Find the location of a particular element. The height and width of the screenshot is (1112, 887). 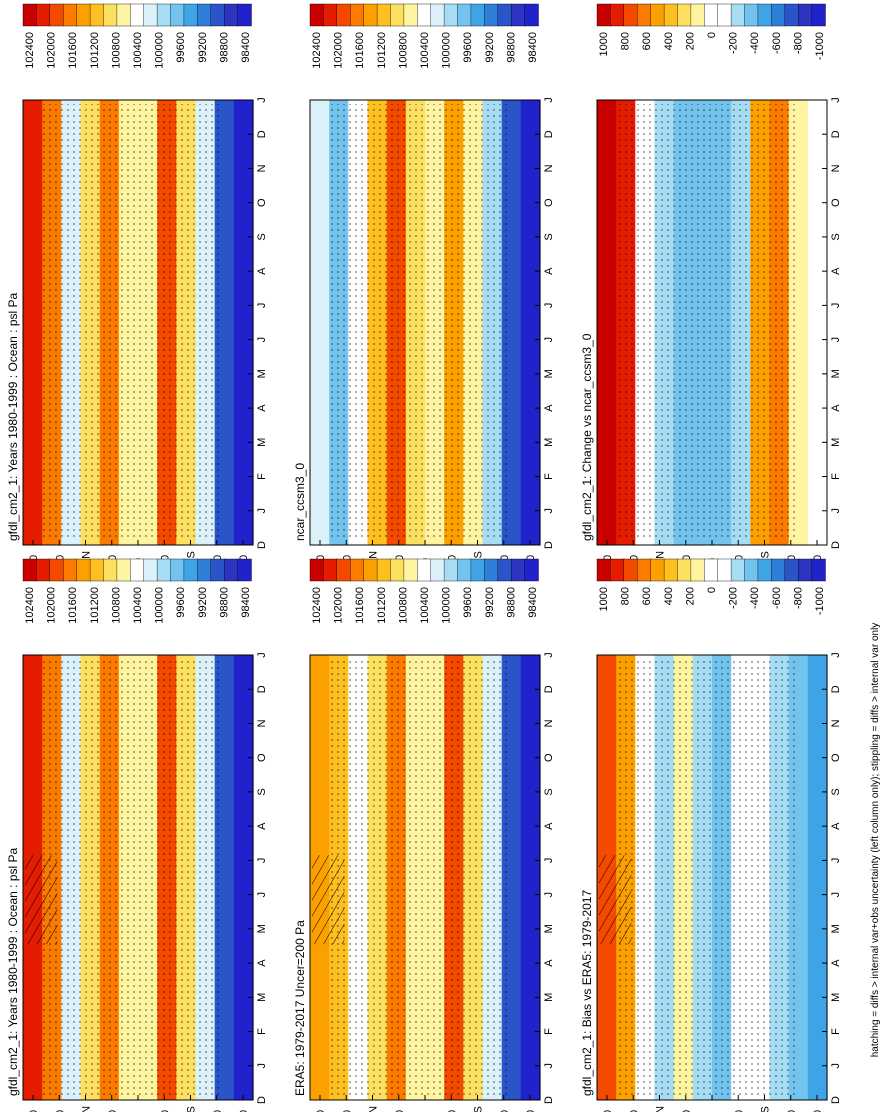

colorbar-label: -600 is located at coordinates (777, 598).